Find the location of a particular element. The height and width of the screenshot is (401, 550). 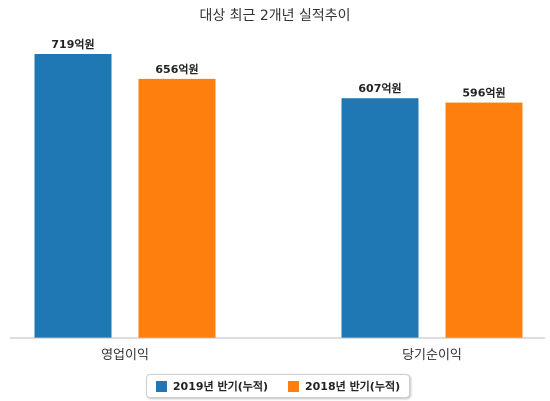

data-label-series-1-cat-1: 596억원 is located at coordinates (483, 93).